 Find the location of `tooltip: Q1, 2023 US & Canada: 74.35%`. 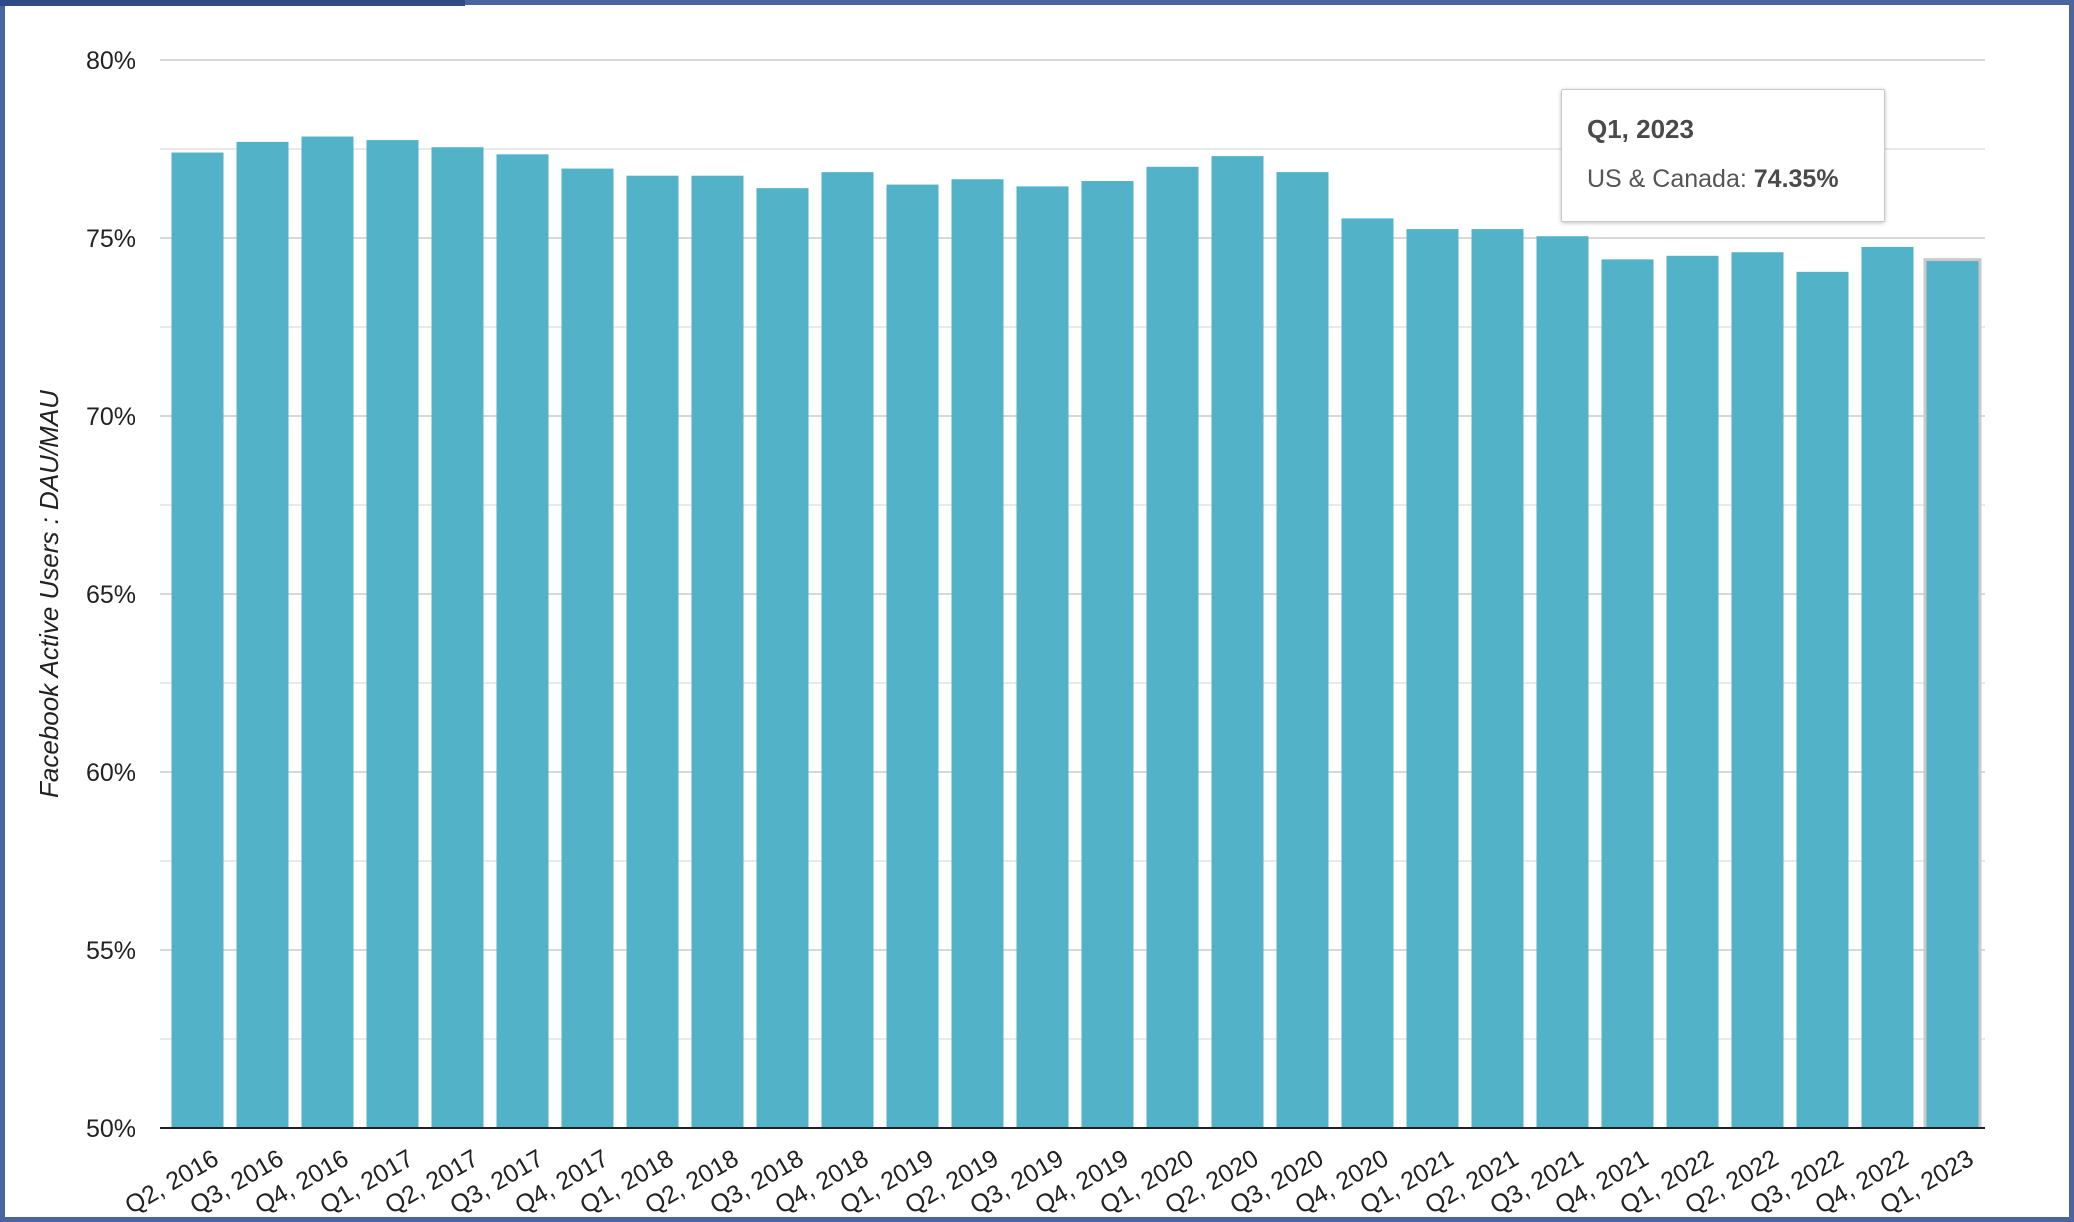

tooltip: Q1, 2023 US & Canada: 74.35% is located at coordinates (1723, 155).